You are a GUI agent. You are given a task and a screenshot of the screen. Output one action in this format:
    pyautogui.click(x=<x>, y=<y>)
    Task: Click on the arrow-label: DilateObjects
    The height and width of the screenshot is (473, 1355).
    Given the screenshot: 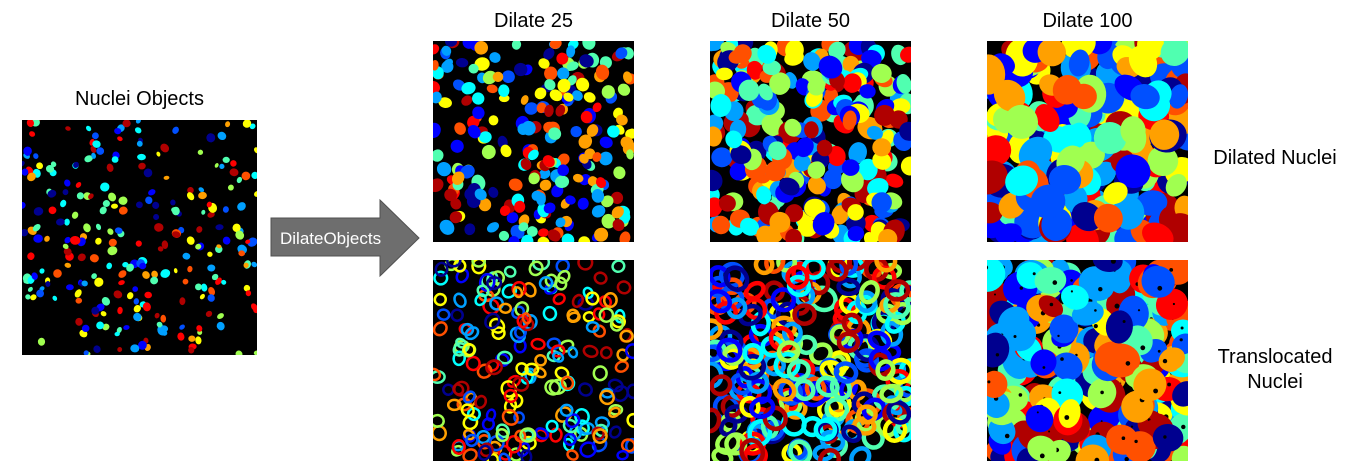 What is the action you would take?
    pyautogui.click(x=330, y=238)
    